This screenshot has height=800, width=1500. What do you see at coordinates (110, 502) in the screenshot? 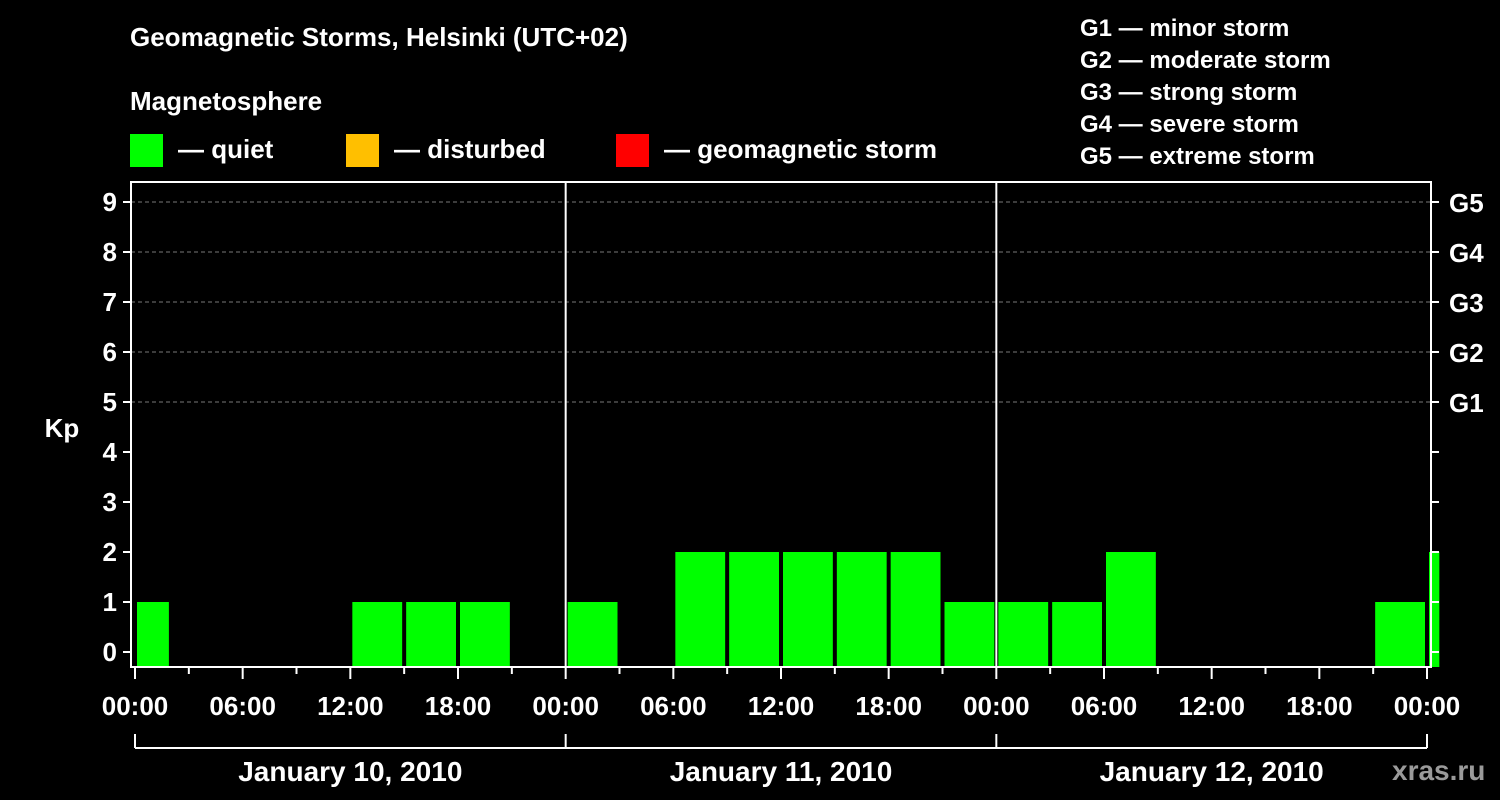
I see `y-tick-label-3: 3` at bounding box center [110, 502].